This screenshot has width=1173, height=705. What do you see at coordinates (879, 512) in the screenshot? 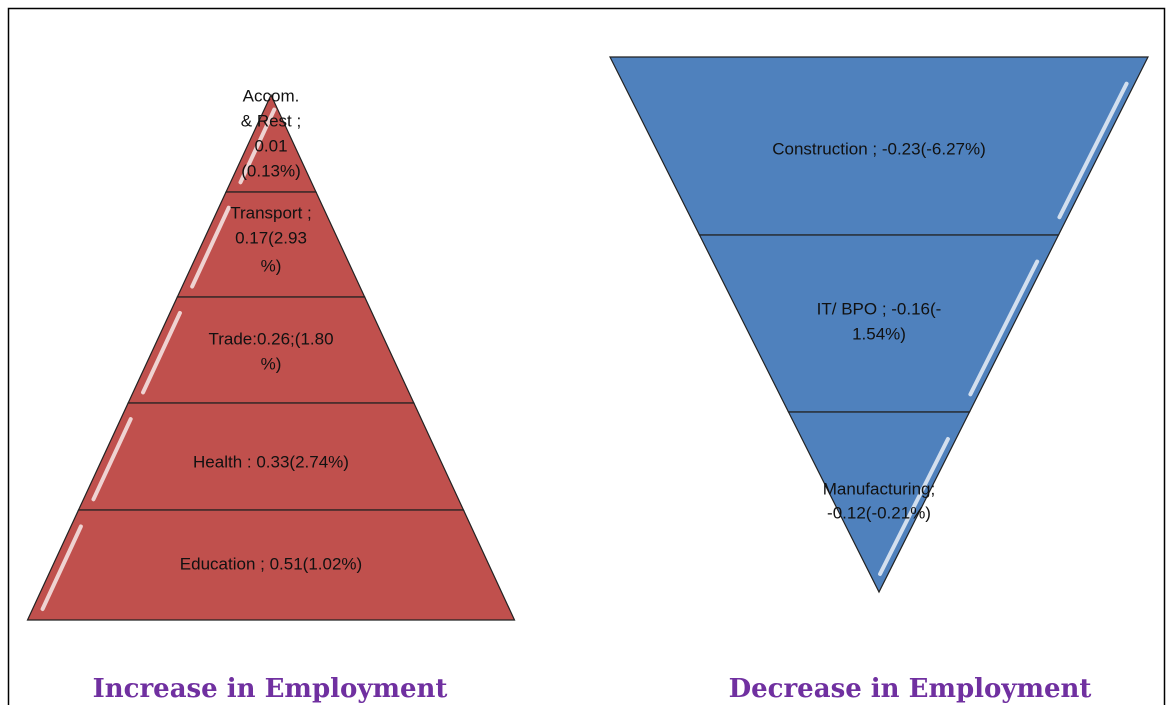
I see `segment-label: -0.12(-0.21%)` at bounding box center [879, 512].